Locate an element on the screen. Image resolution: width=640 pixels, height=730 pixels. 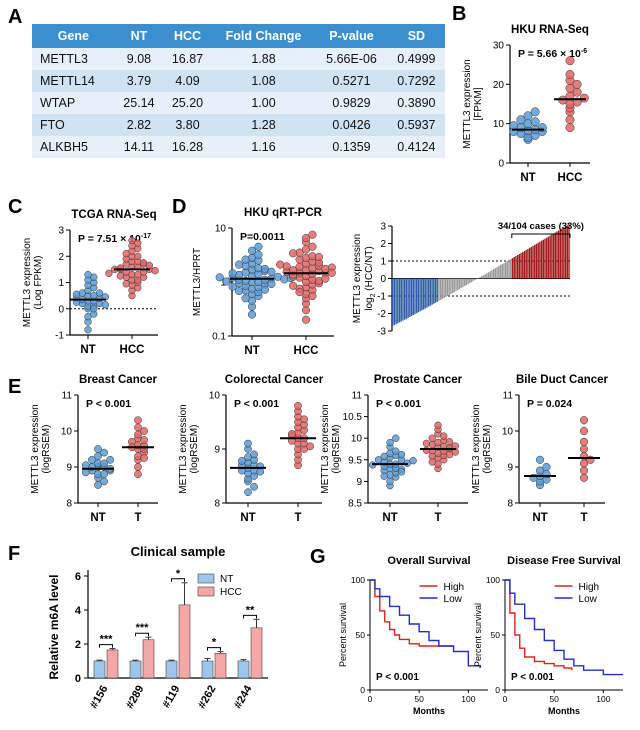
legend-swatch-HCC is located at coordinates (206, 591).